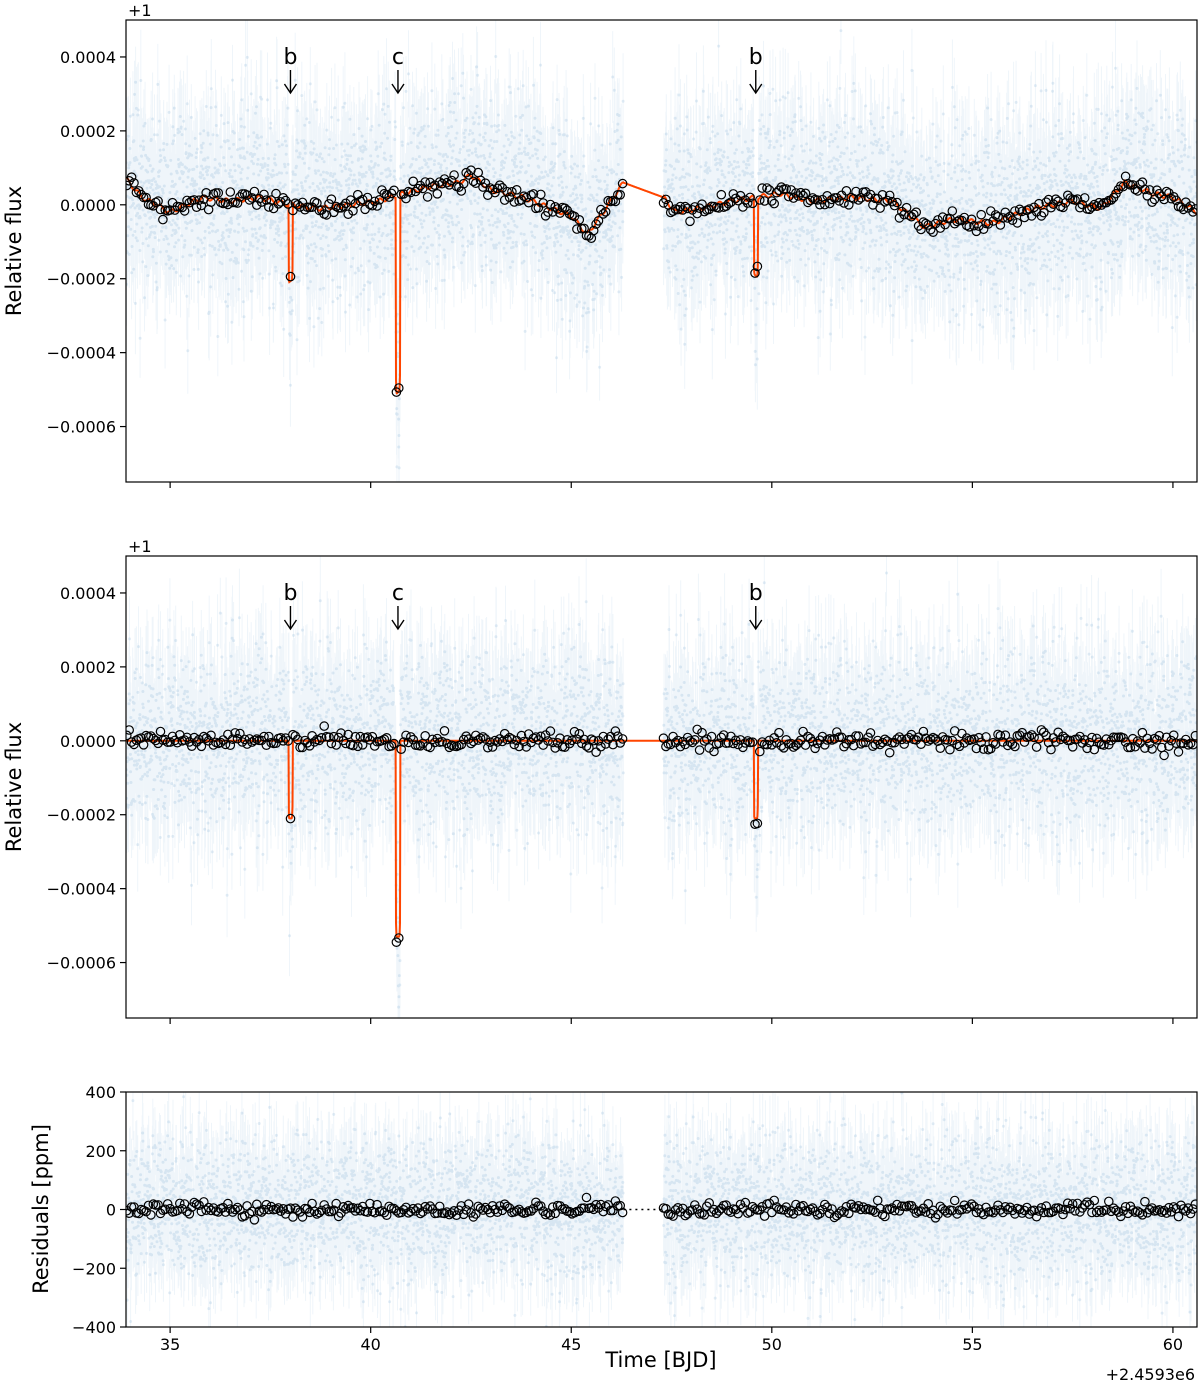 The width and height of the screenshot is (1200, 1385). I want to click on y-tick-label: 0.0004, so click(88, 593).